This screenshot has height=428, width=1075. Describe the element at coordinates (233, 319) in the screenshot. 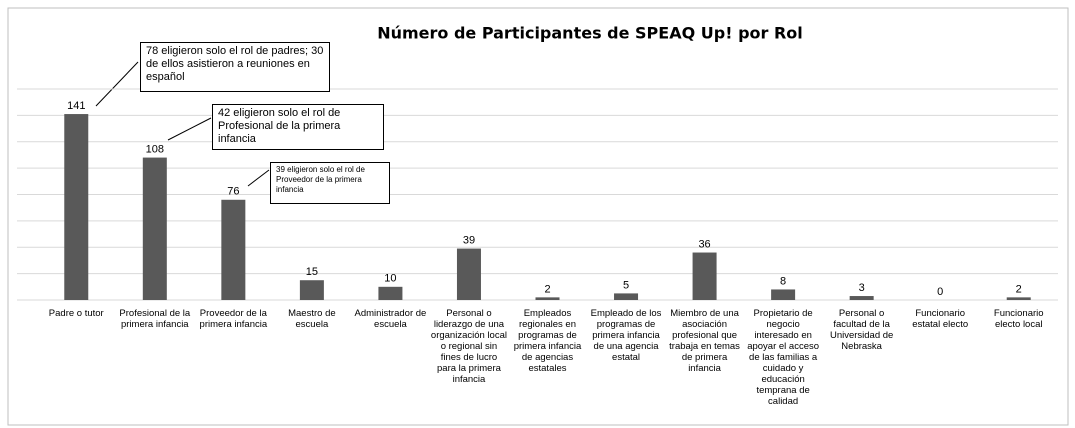

I see `x-tick-label: Proveedor de la primera infancia` at that location.